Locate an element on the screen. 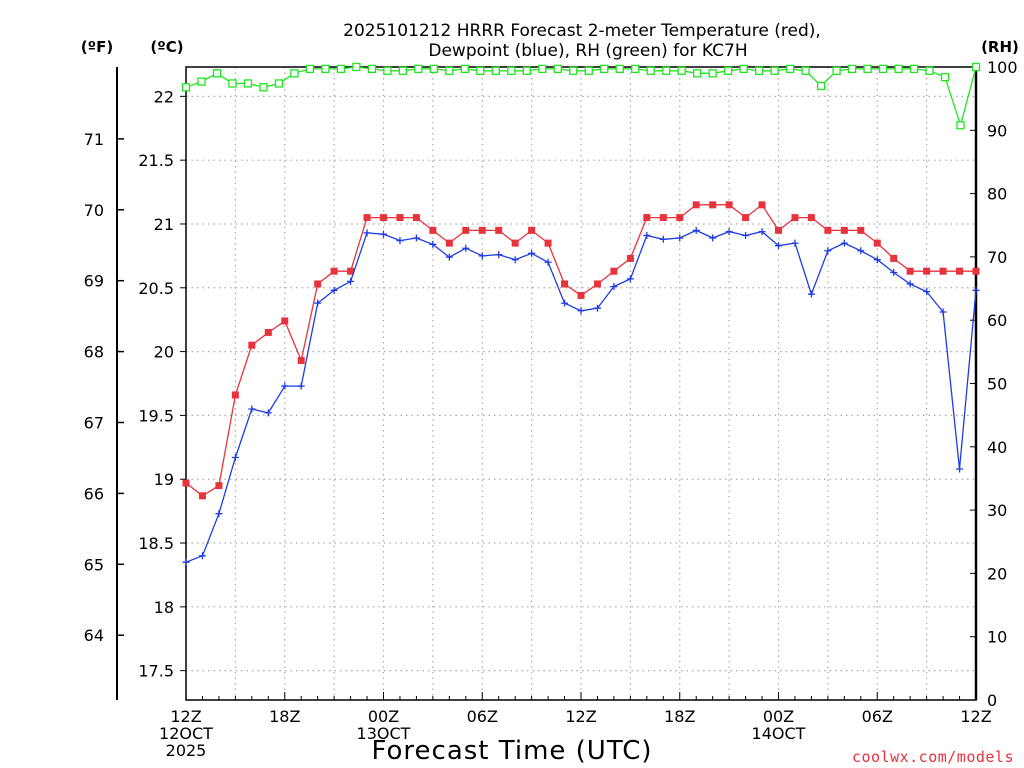 This screenshot has width=1024, height=768. rh-tick-label: 100 is located at coordinates (1002, 67).